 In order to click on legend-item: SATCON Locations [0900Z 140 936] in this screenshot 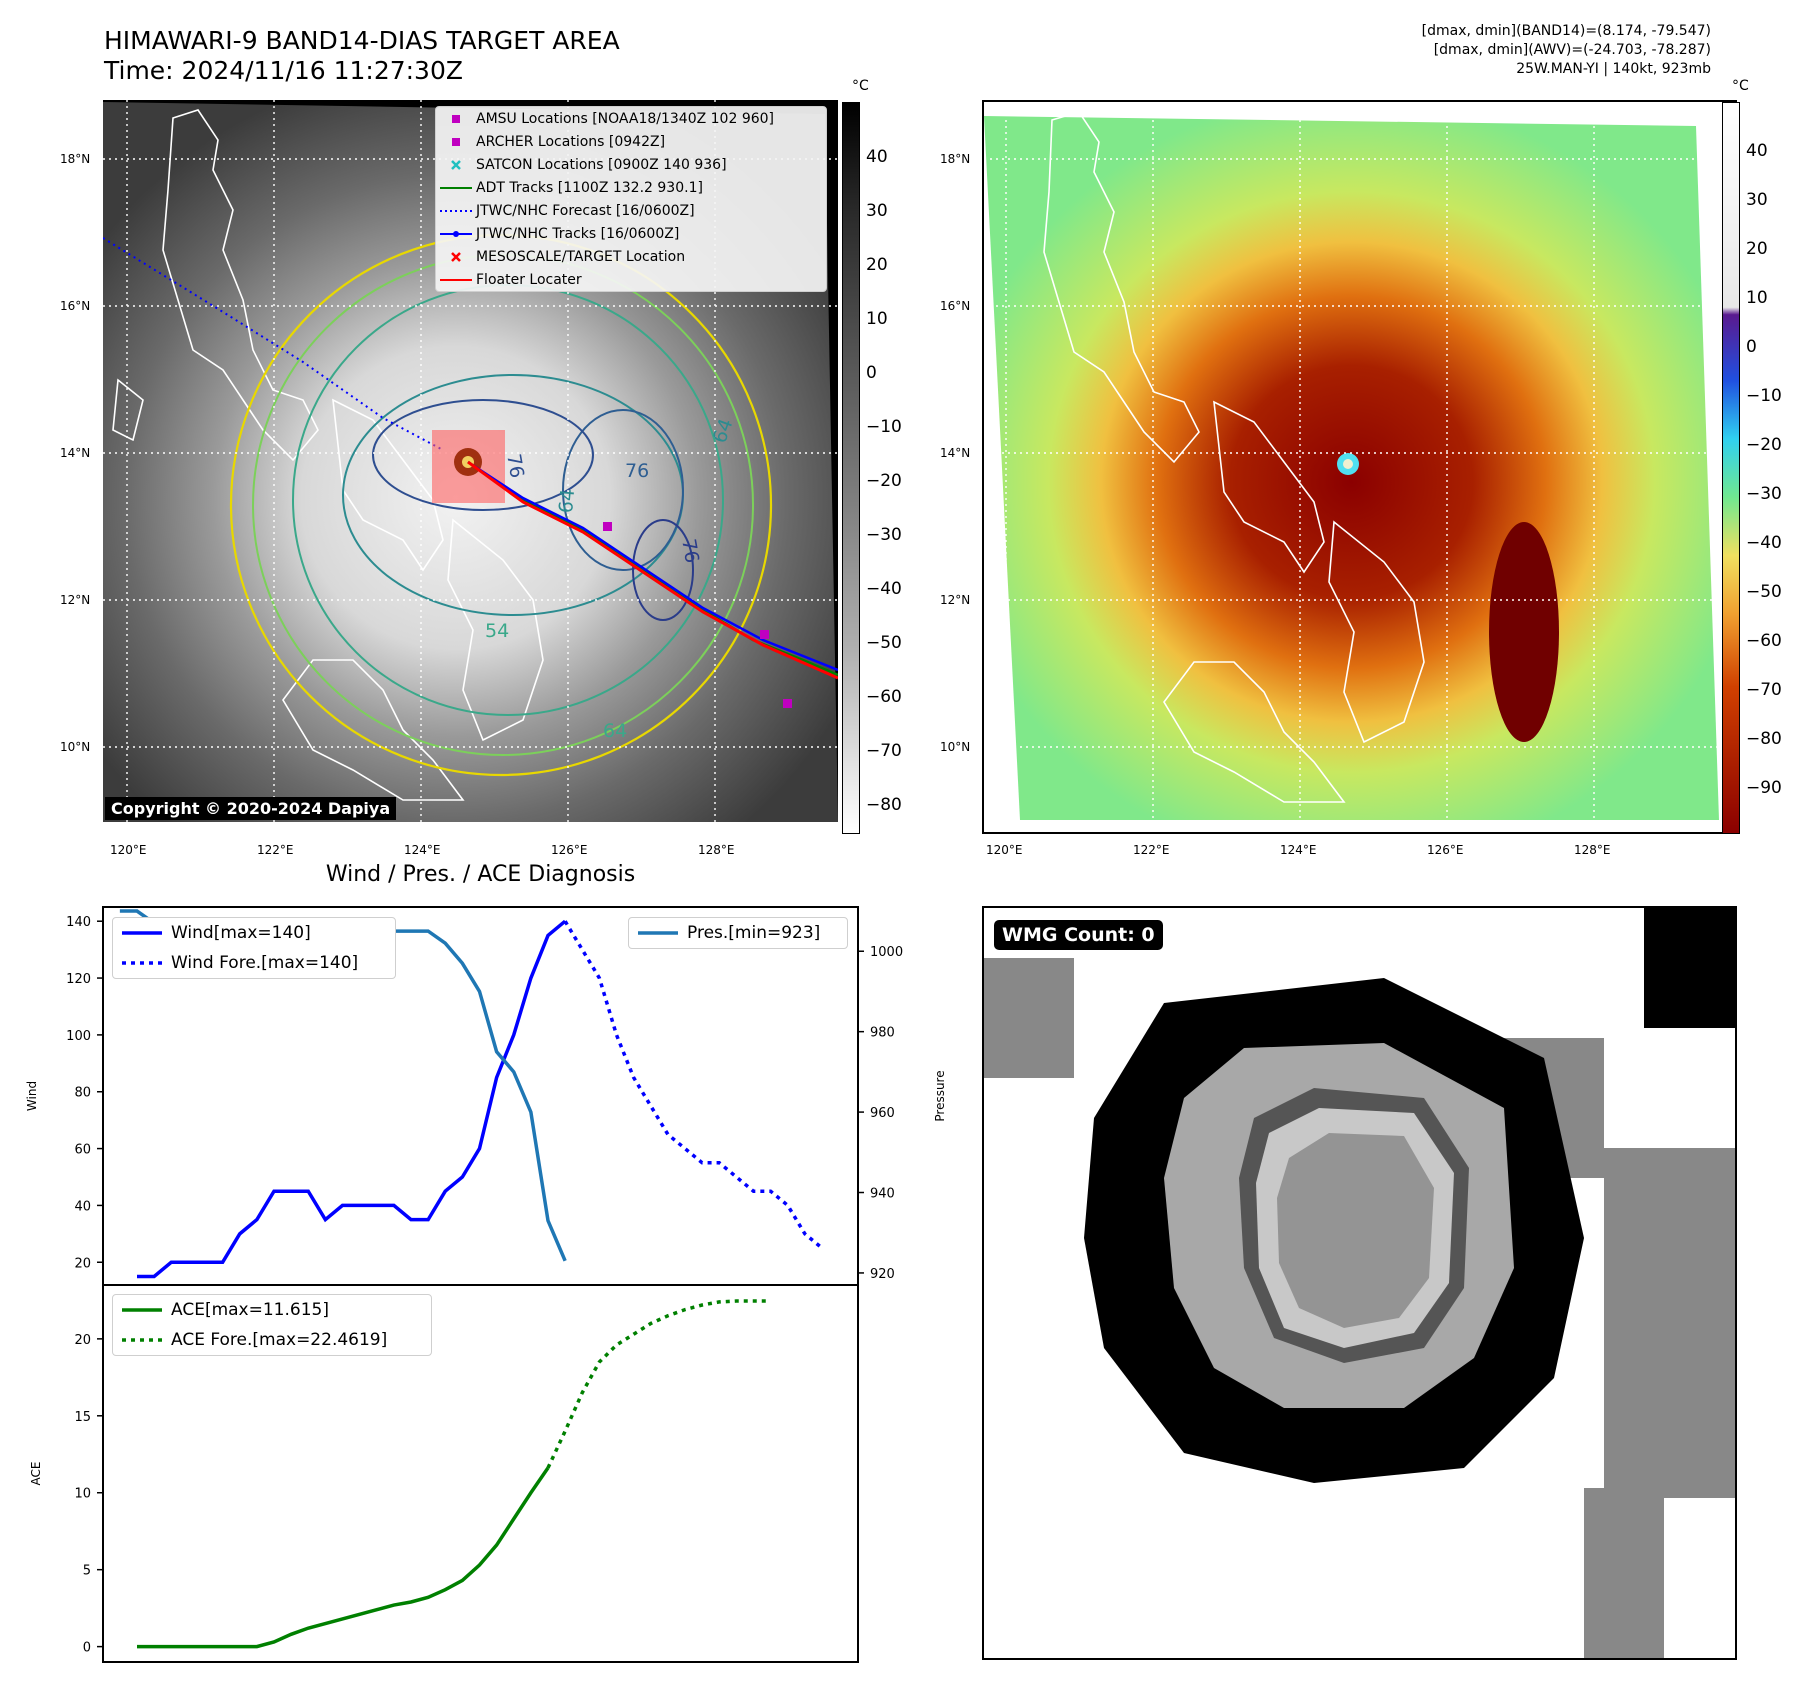, I will do `click(631, 164)`.